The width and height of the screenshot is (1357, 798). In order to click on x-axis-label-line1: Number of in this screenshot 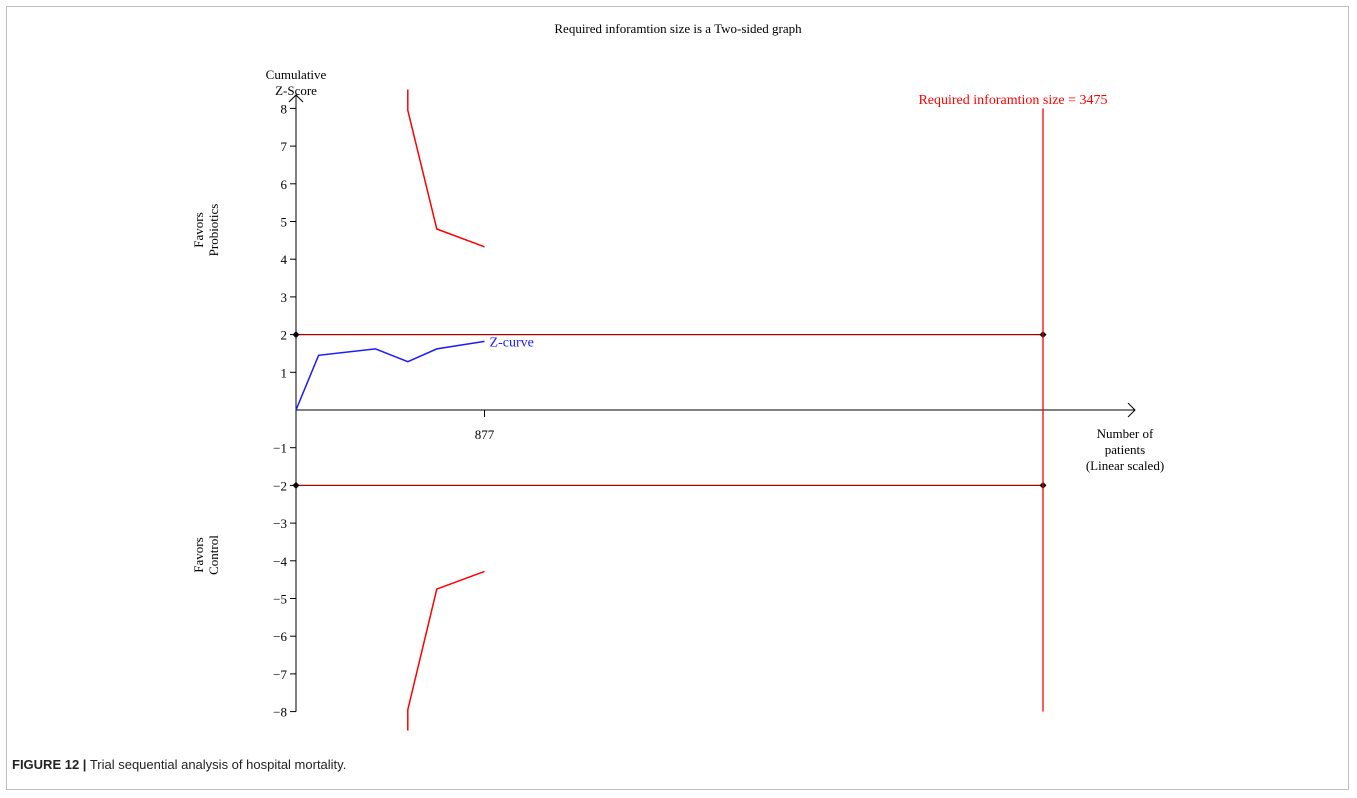, I will do `click(1125, 433)`.